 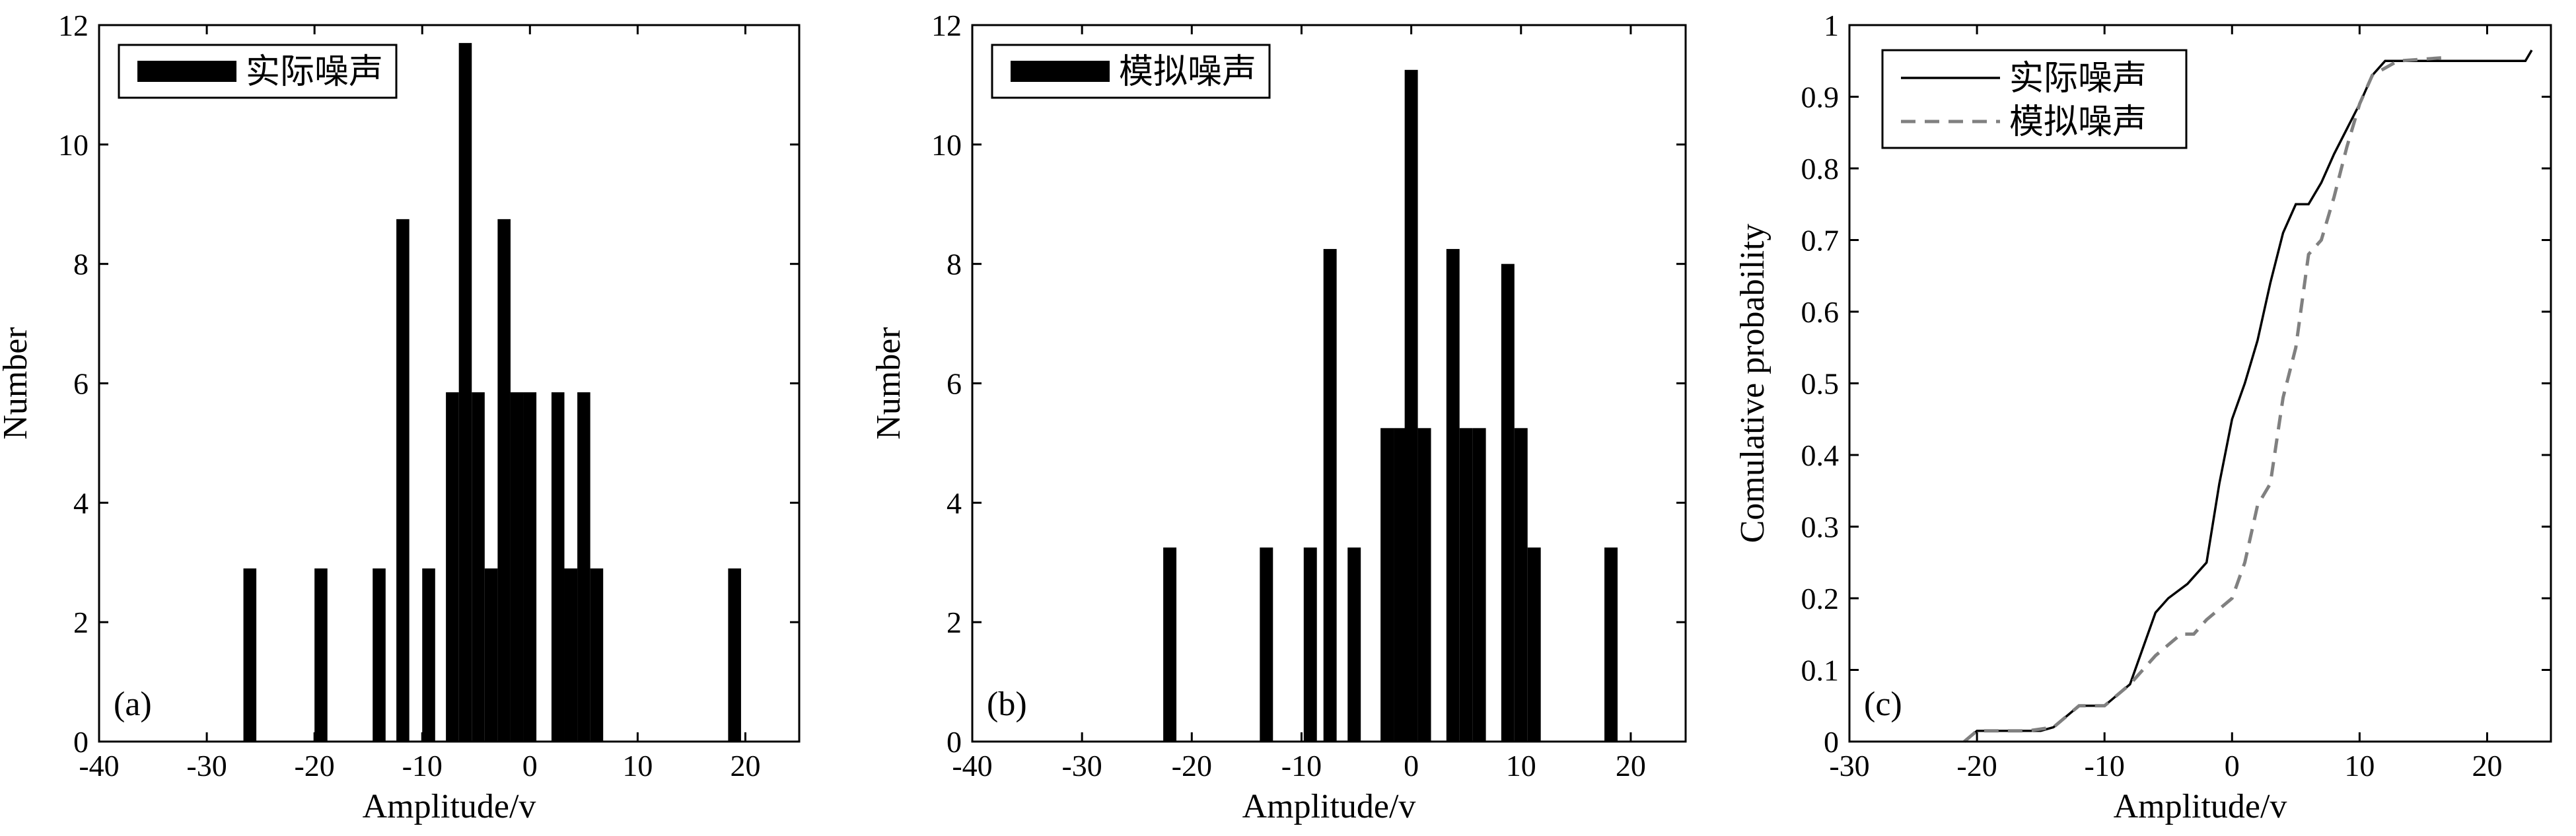 What do you see at coordinates (1831, 25) in the screenshot?
I see `y-tick-label: 1` at bounding box center [1831, 25].